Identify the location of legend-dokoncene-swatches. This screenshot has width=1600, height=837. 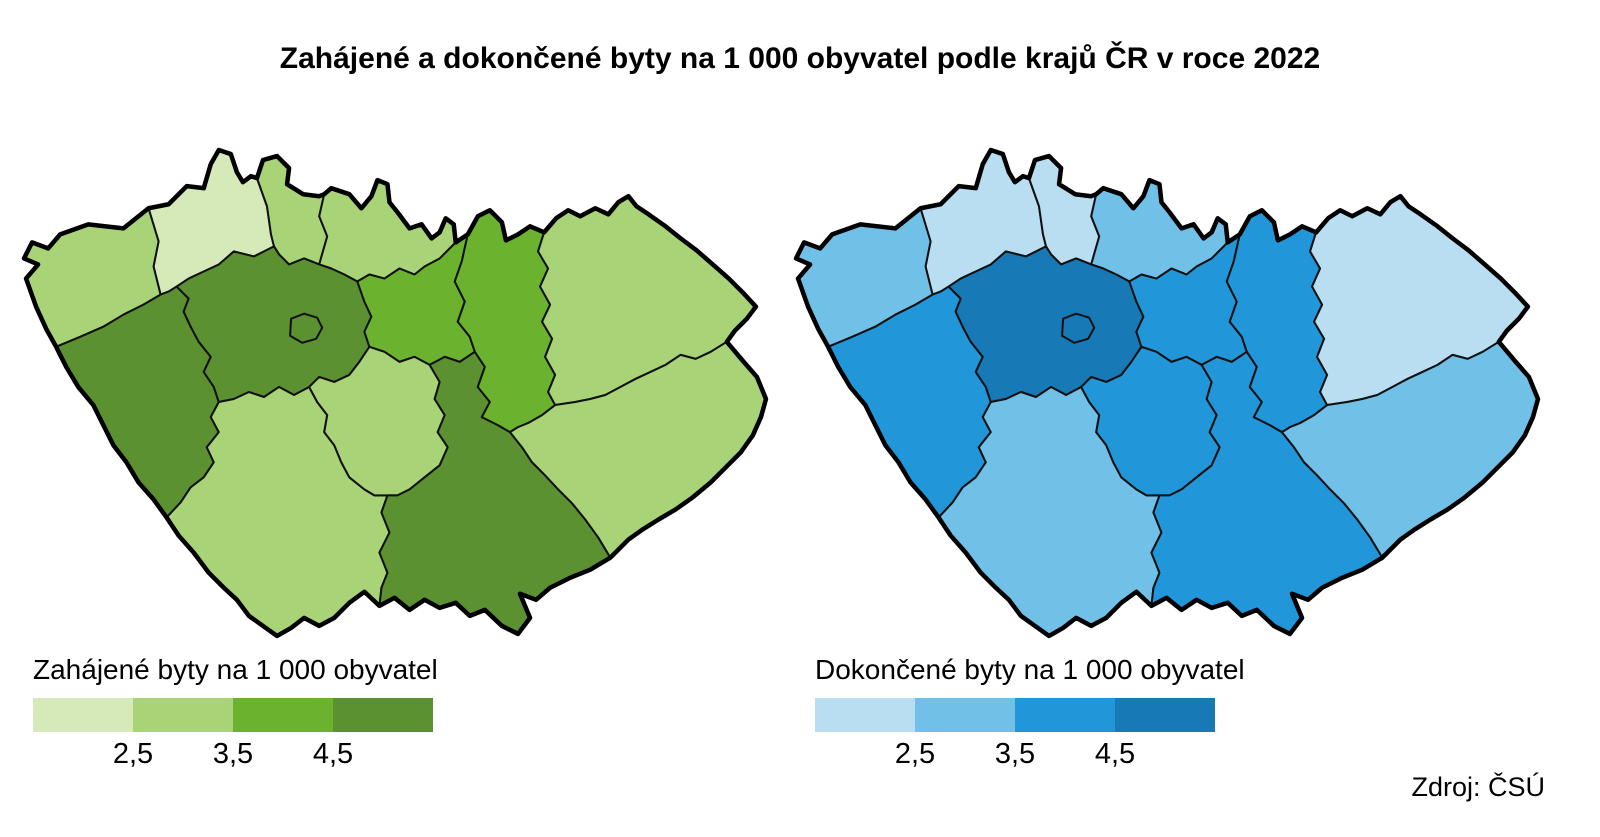
(1015, 715).